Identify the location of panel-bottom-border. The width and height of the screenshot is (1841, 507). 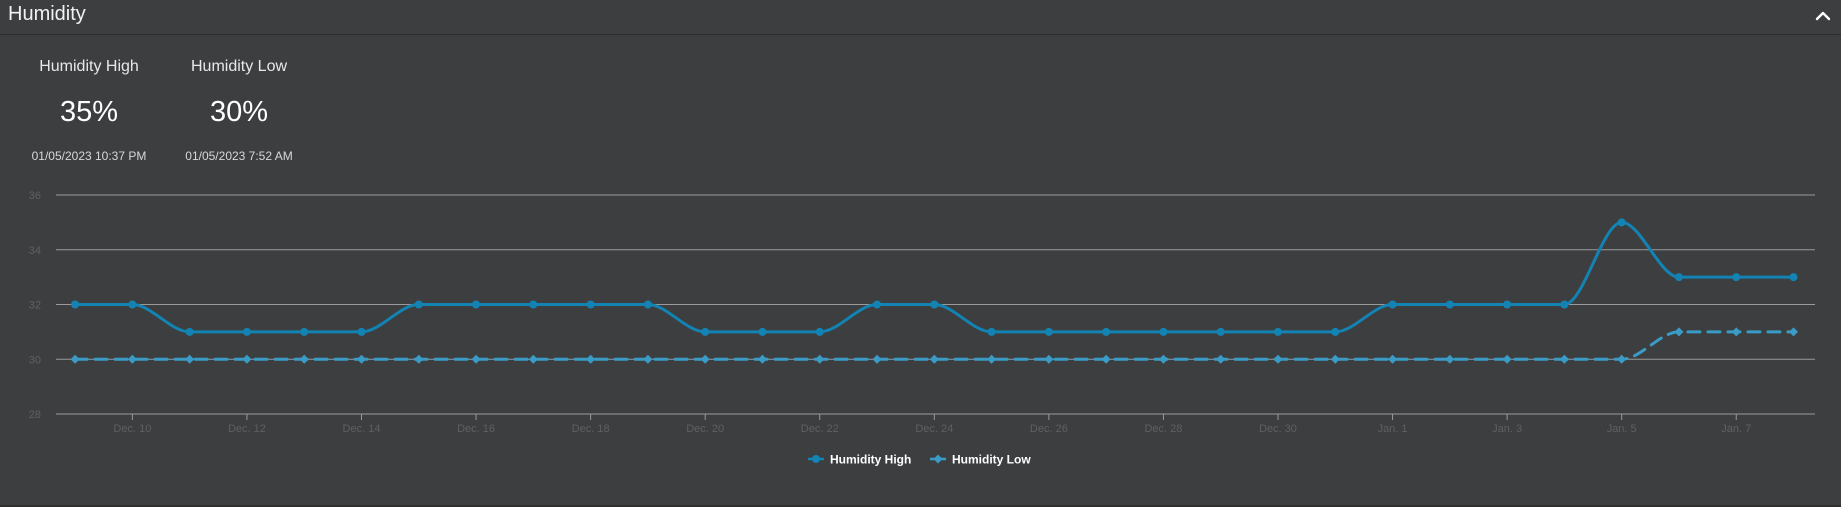
(920, 506).